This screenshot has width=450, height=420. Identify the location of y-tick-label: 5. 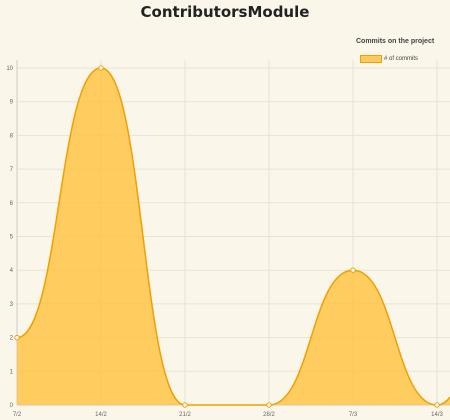
(12, 238).